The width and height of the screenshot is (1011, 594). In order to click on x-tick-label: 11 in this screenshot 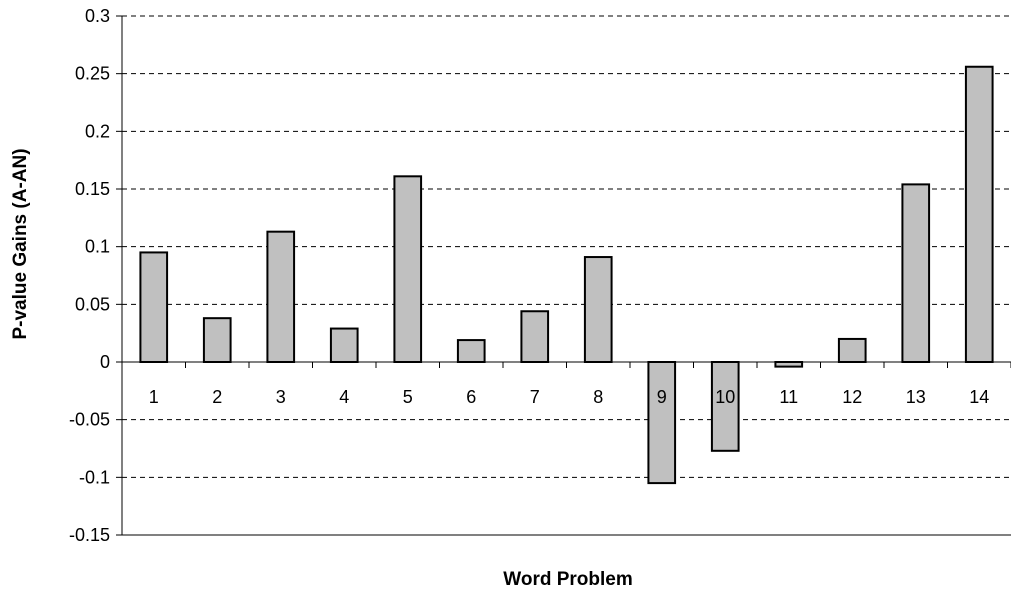, I will do `click(788, 397)`.